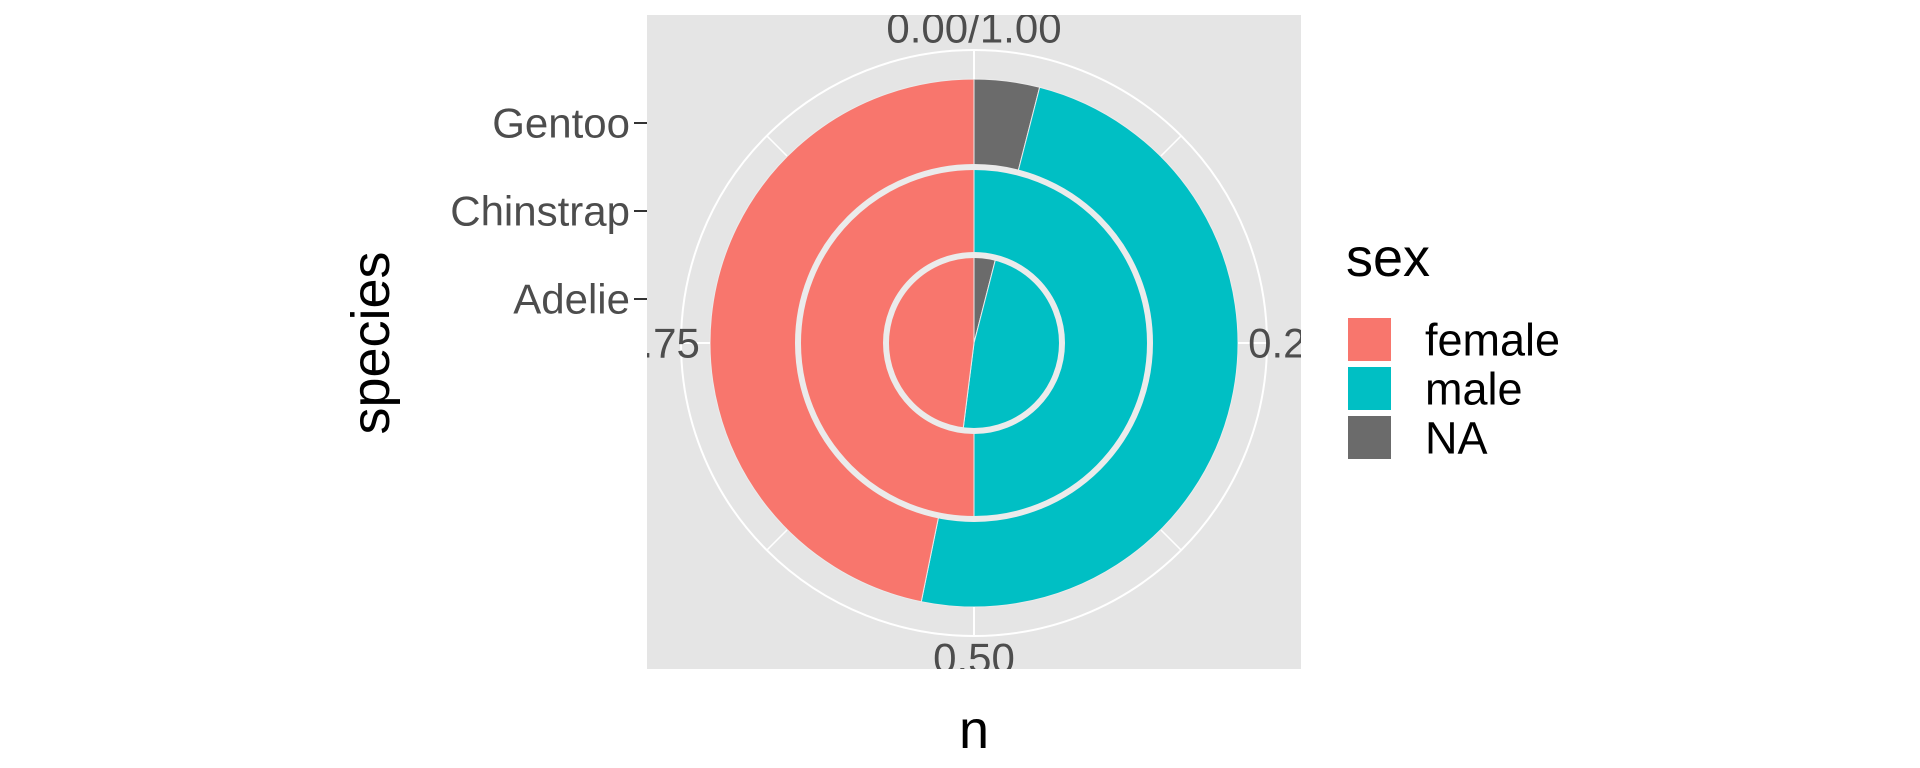 Image resolution: width=1920 pixels, height=768 pixels. I want to click on y-tick-label: Adelie, so click(571, 299).